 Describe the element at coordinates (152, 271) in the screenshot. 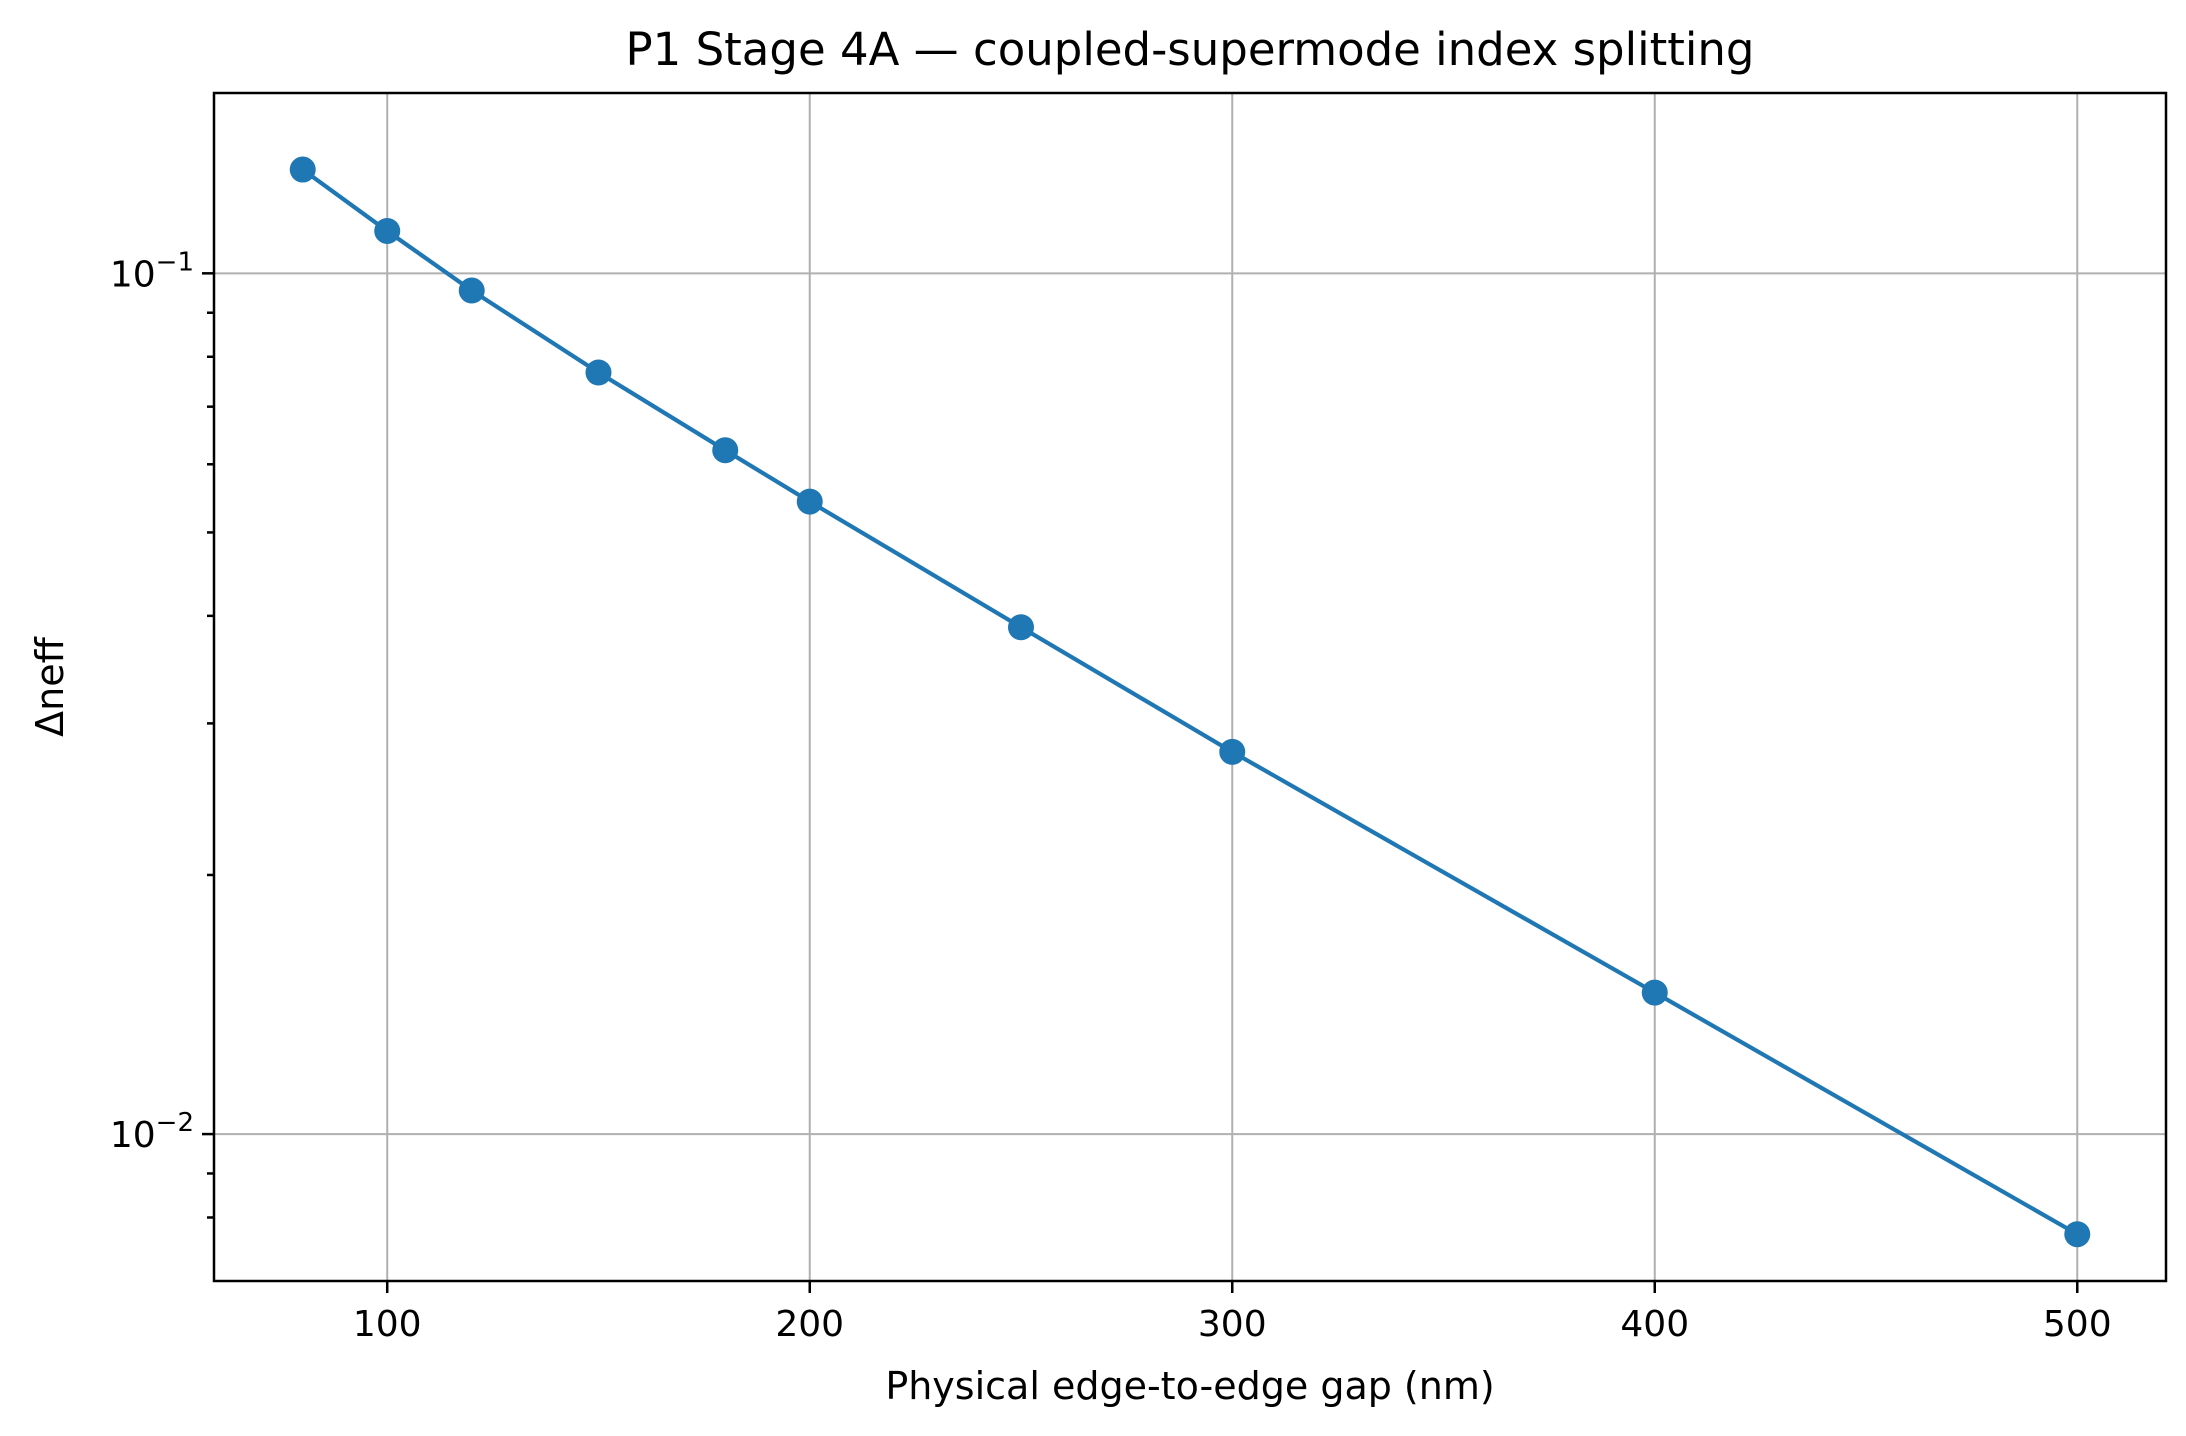

I see `y-tick-label: 10⁻¹` at that location.